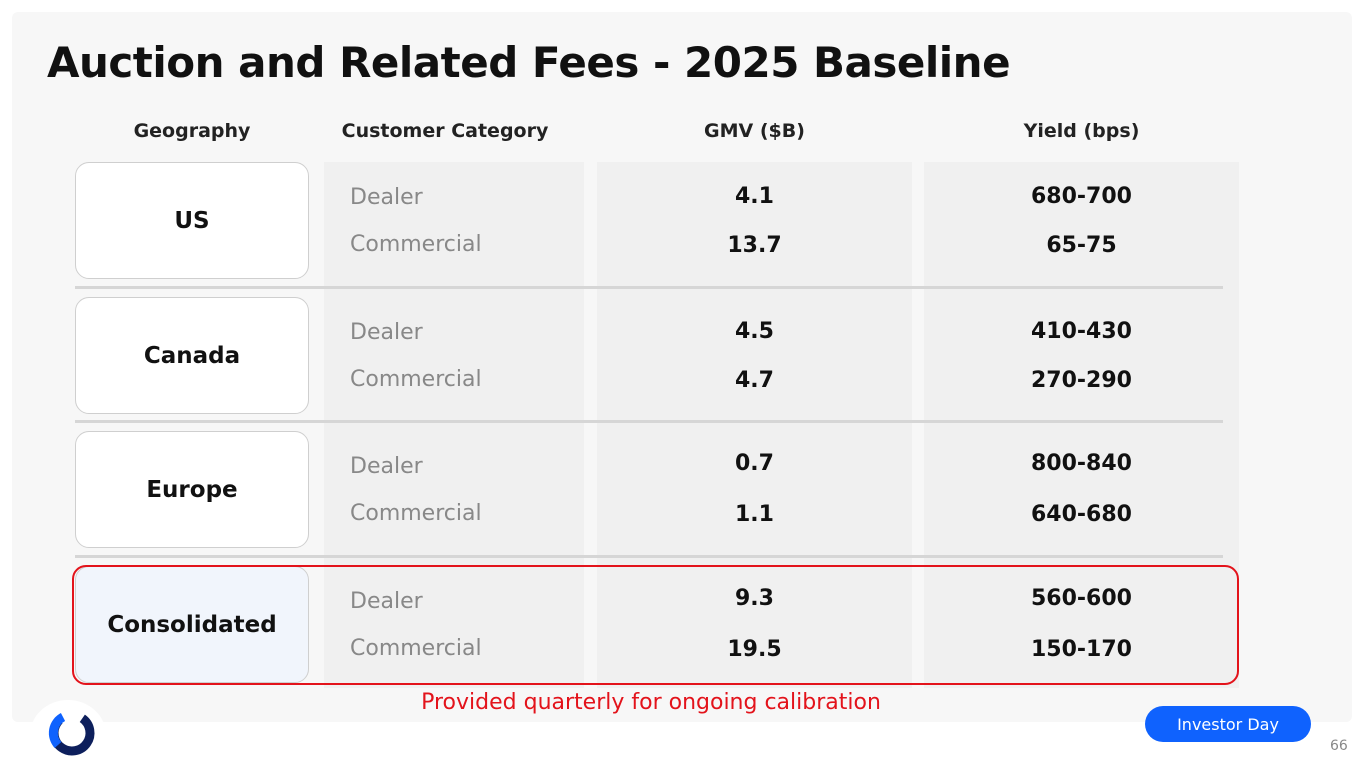 The width and height of the screenshot is (1365, 774). I want to click on header-gmv: GMV ($B), so click(754, 131).